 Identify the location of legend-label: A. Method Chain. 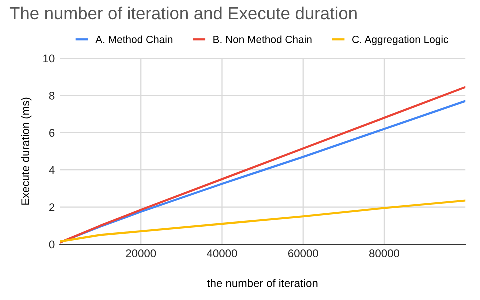
(134, 40).